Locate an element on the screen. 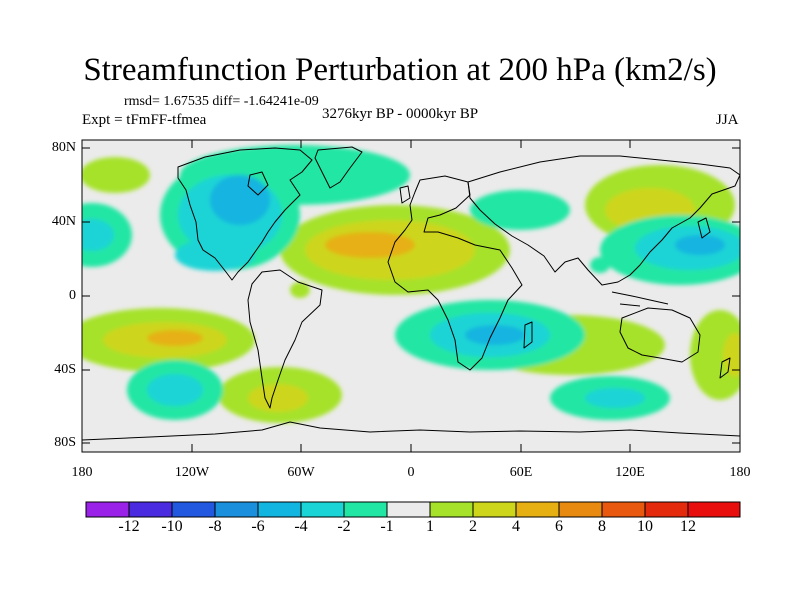  high-south-america-core is located at coordinates (278, 398).